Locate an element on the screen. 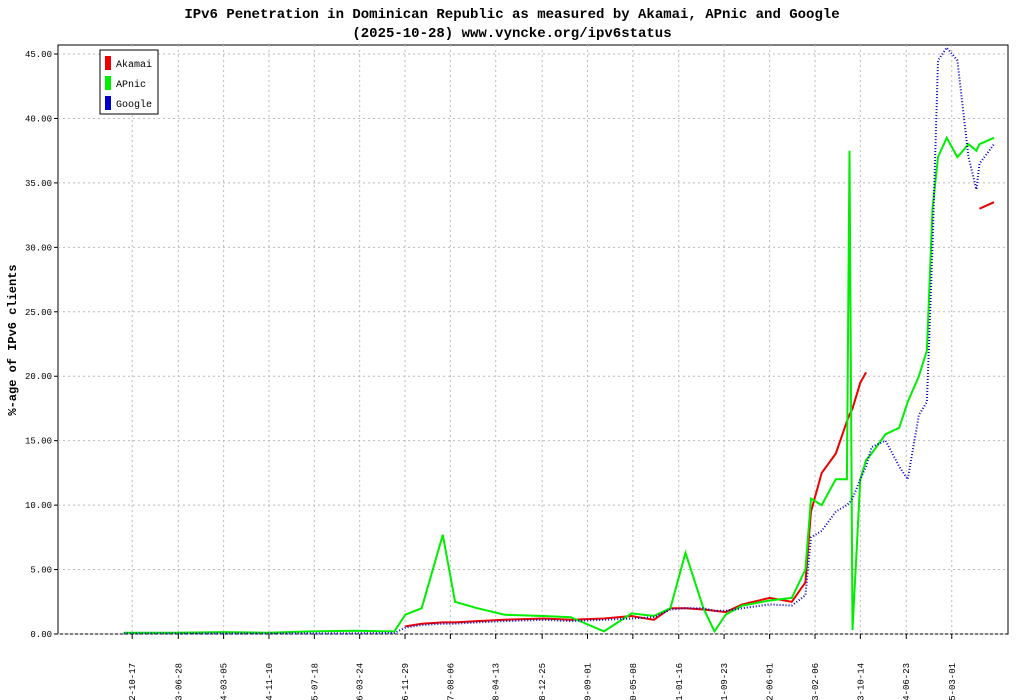 The image size is (1024, 700). x-tick-label: 2015-07-18 is located at coordinates (315, 681).